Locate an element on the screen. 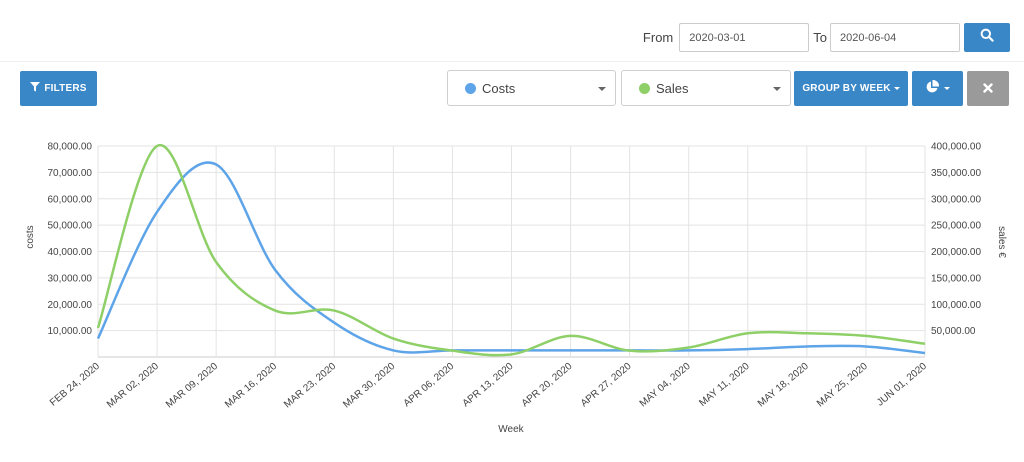 The height and width of the screenshot is (462, 1024). costs-series-select: Costs is located at coordinates (531, 88).